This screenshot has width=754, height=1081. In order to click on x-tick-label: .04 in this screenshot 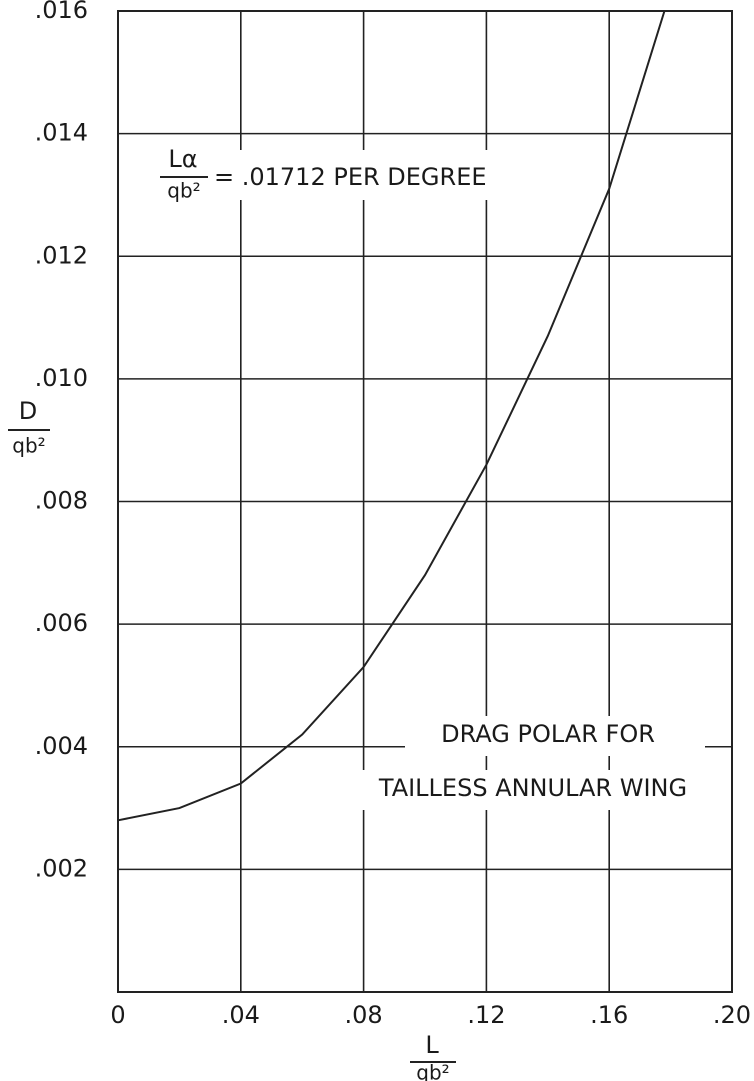, I will do `click(241, 1015)`.